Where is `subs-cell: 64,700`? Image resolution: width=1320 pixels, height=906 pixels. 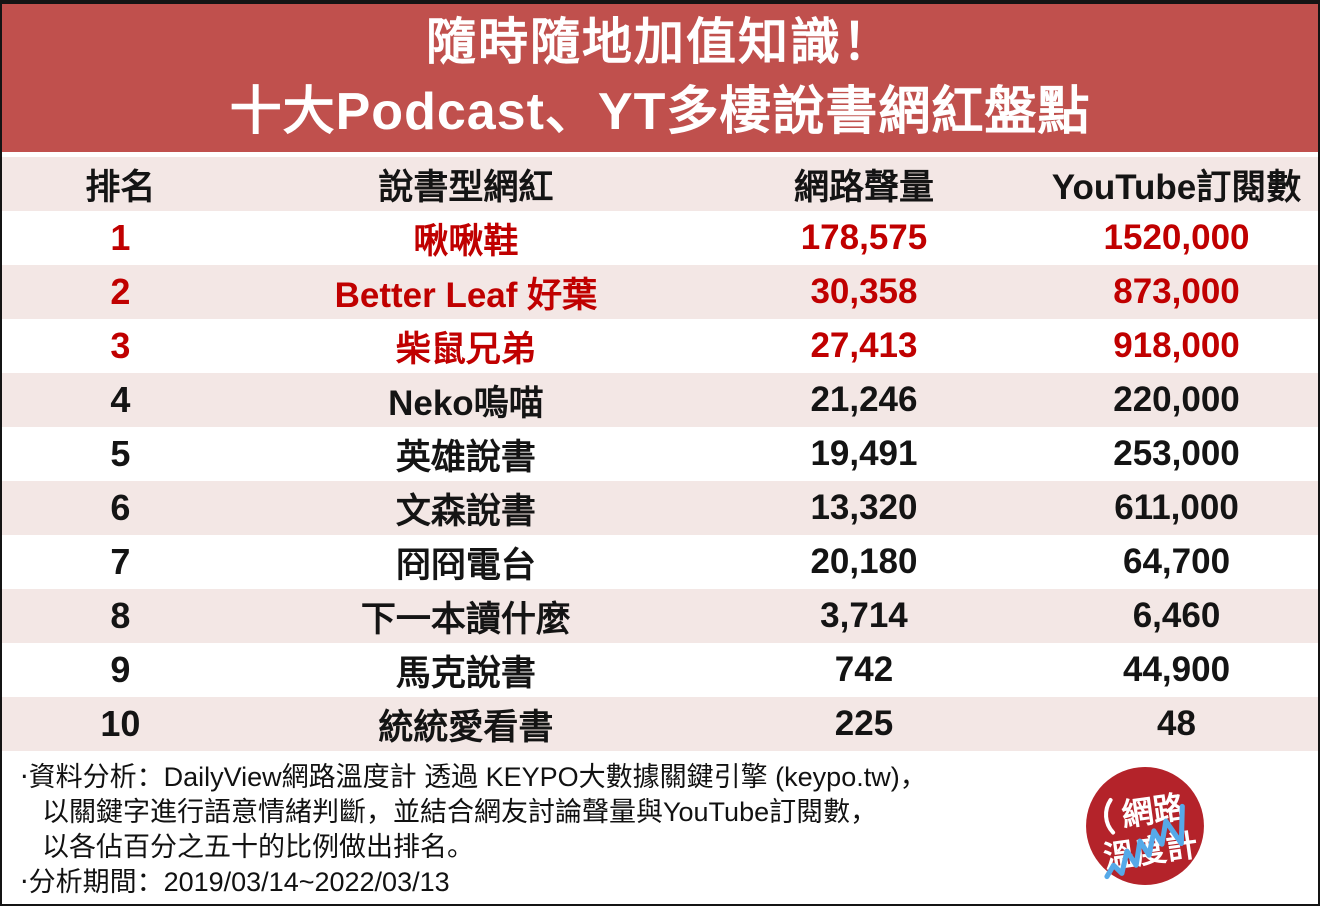
subs-cell: 64,700 is located at coordinates (1176, 561).